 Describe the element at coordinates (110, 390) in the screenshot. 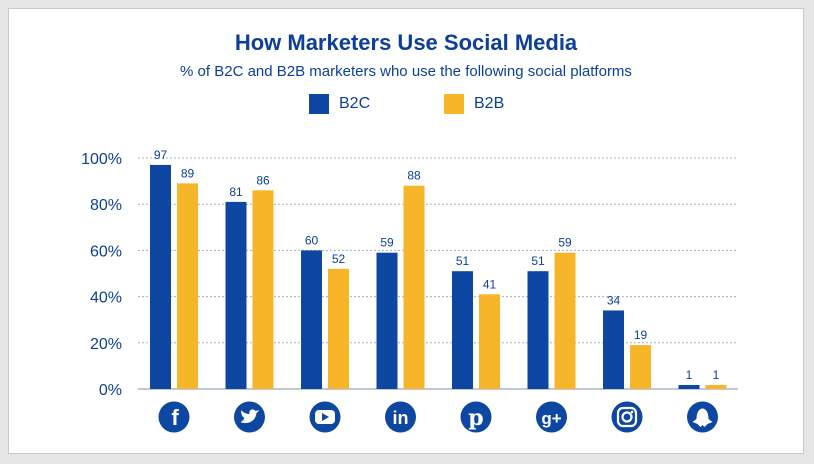

I see `y-tick-label: 0%` at that location.